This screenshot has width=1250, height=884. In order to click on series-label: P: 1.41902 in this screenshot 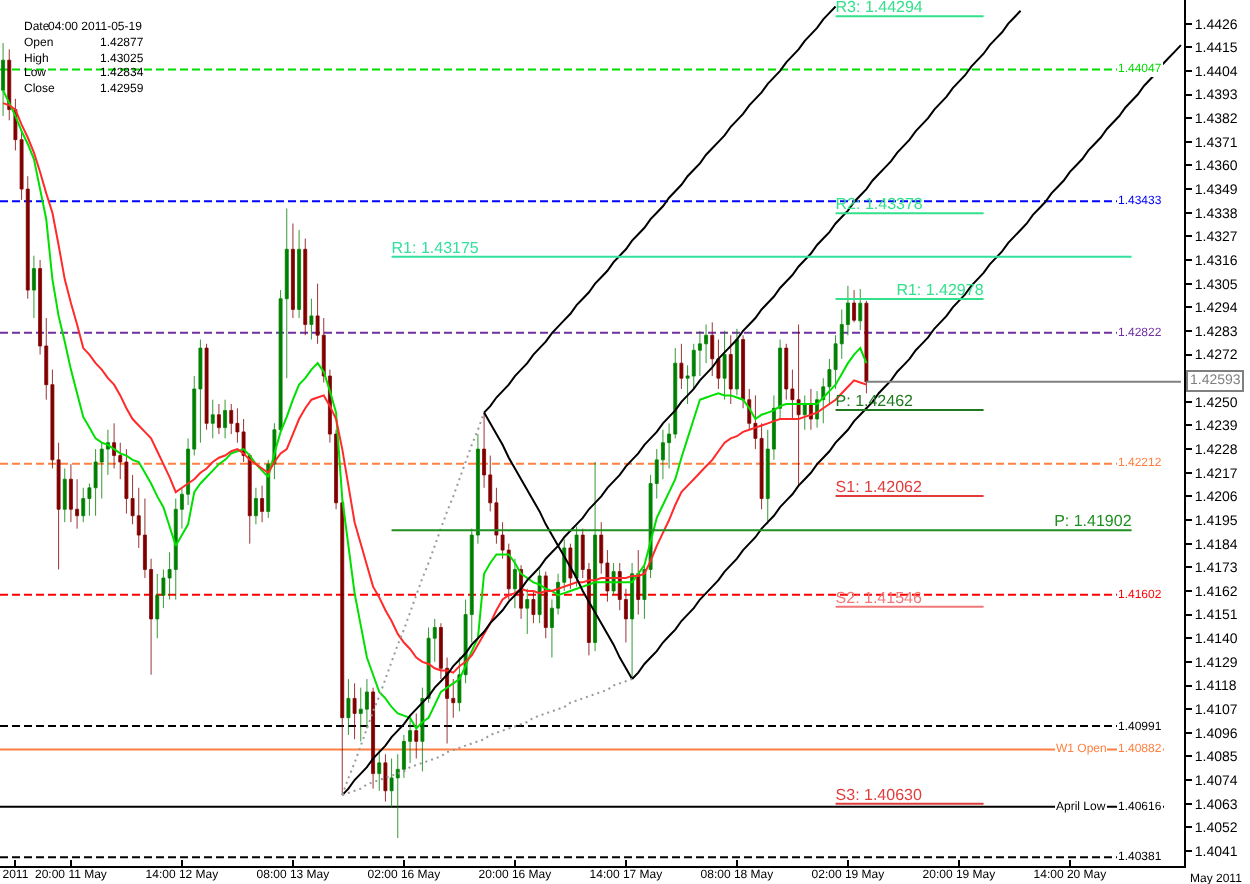, I will do `click(1093, 521)`.